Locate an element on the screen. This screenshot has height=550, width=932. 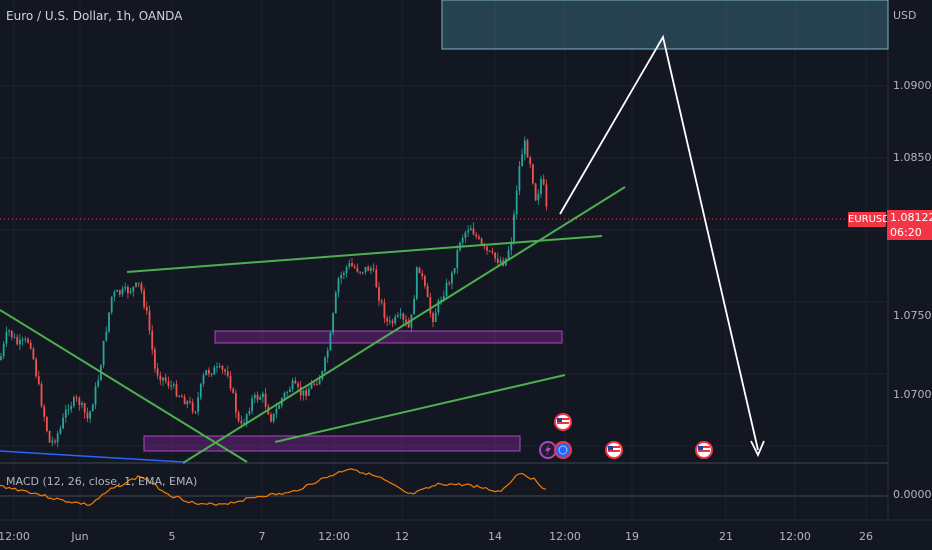
target-zone is located at coordinates (665, 25).